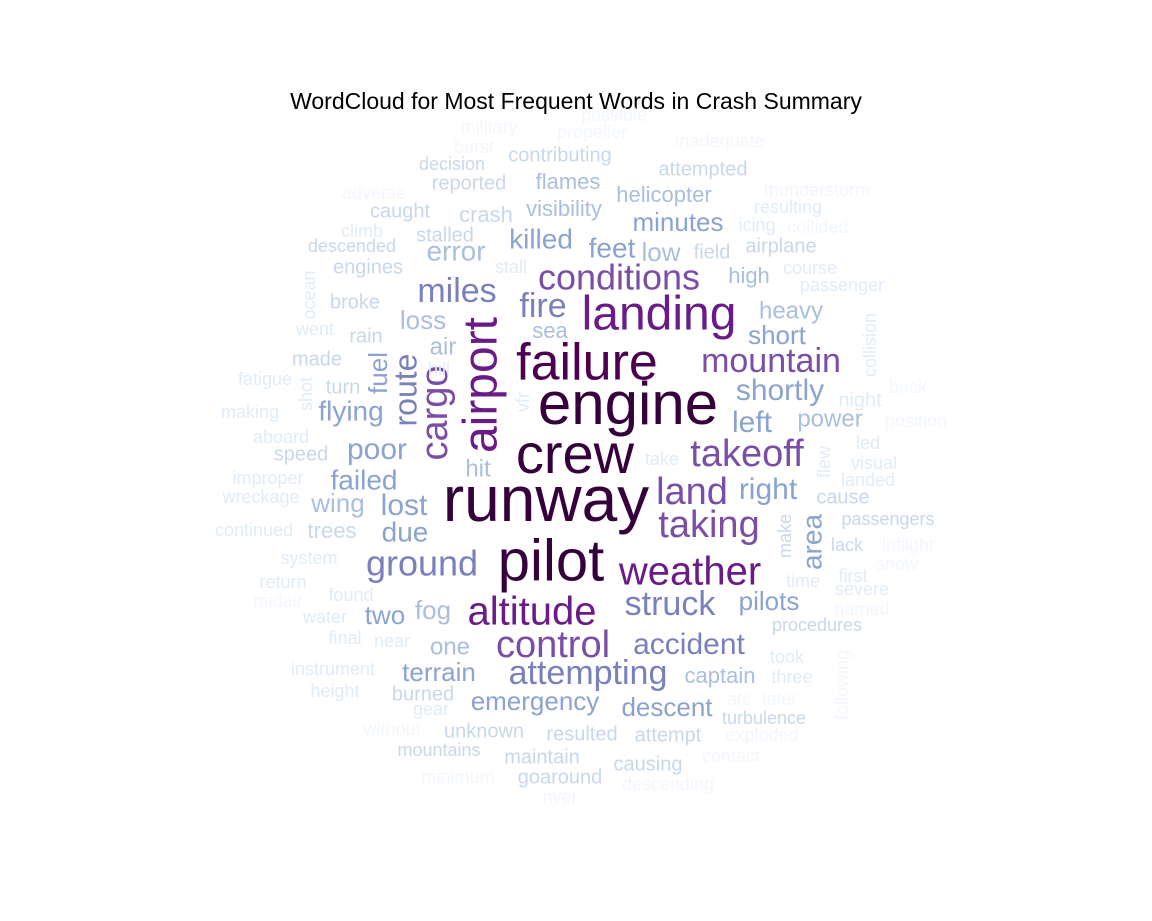  I want to click on word-broke: broke, so click(355, 302).